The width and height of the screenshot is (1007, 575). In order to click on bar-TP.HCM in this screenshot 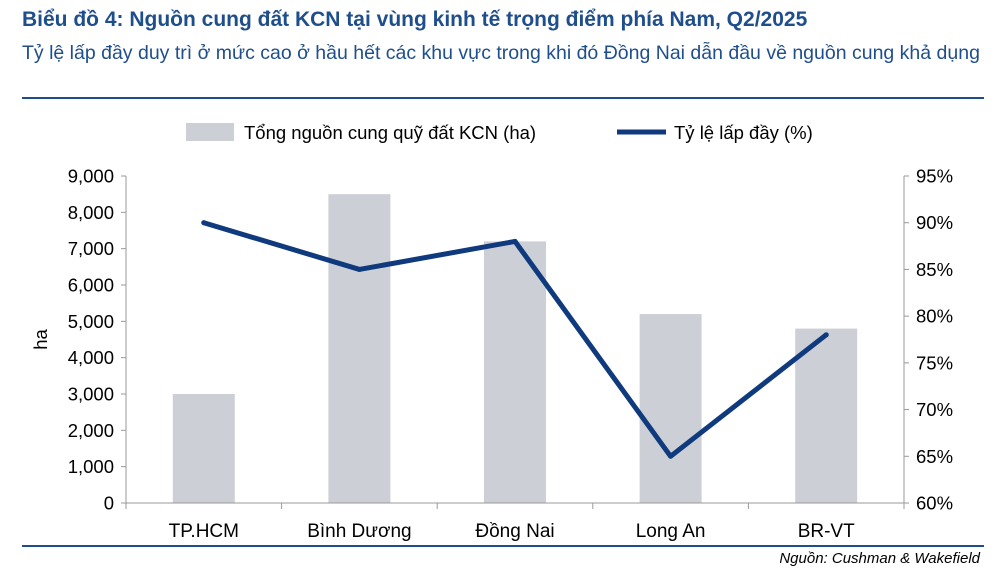, I will do `click(203, 448)`.